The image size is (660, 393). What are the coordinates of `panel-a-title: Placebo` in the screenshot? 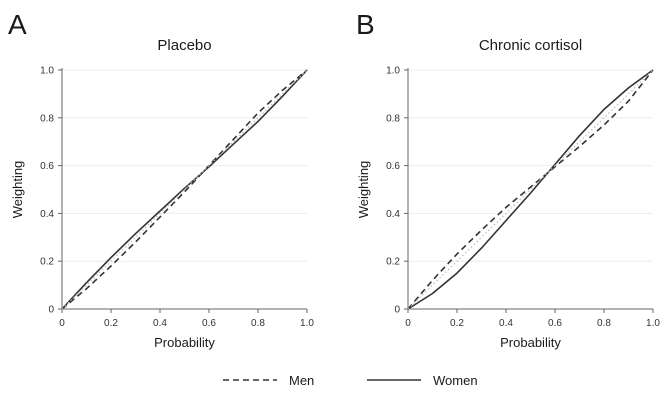 It's located at (184, 45).